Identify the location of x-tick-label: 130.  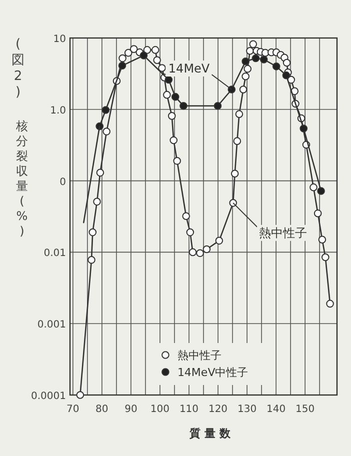
(247, 409).